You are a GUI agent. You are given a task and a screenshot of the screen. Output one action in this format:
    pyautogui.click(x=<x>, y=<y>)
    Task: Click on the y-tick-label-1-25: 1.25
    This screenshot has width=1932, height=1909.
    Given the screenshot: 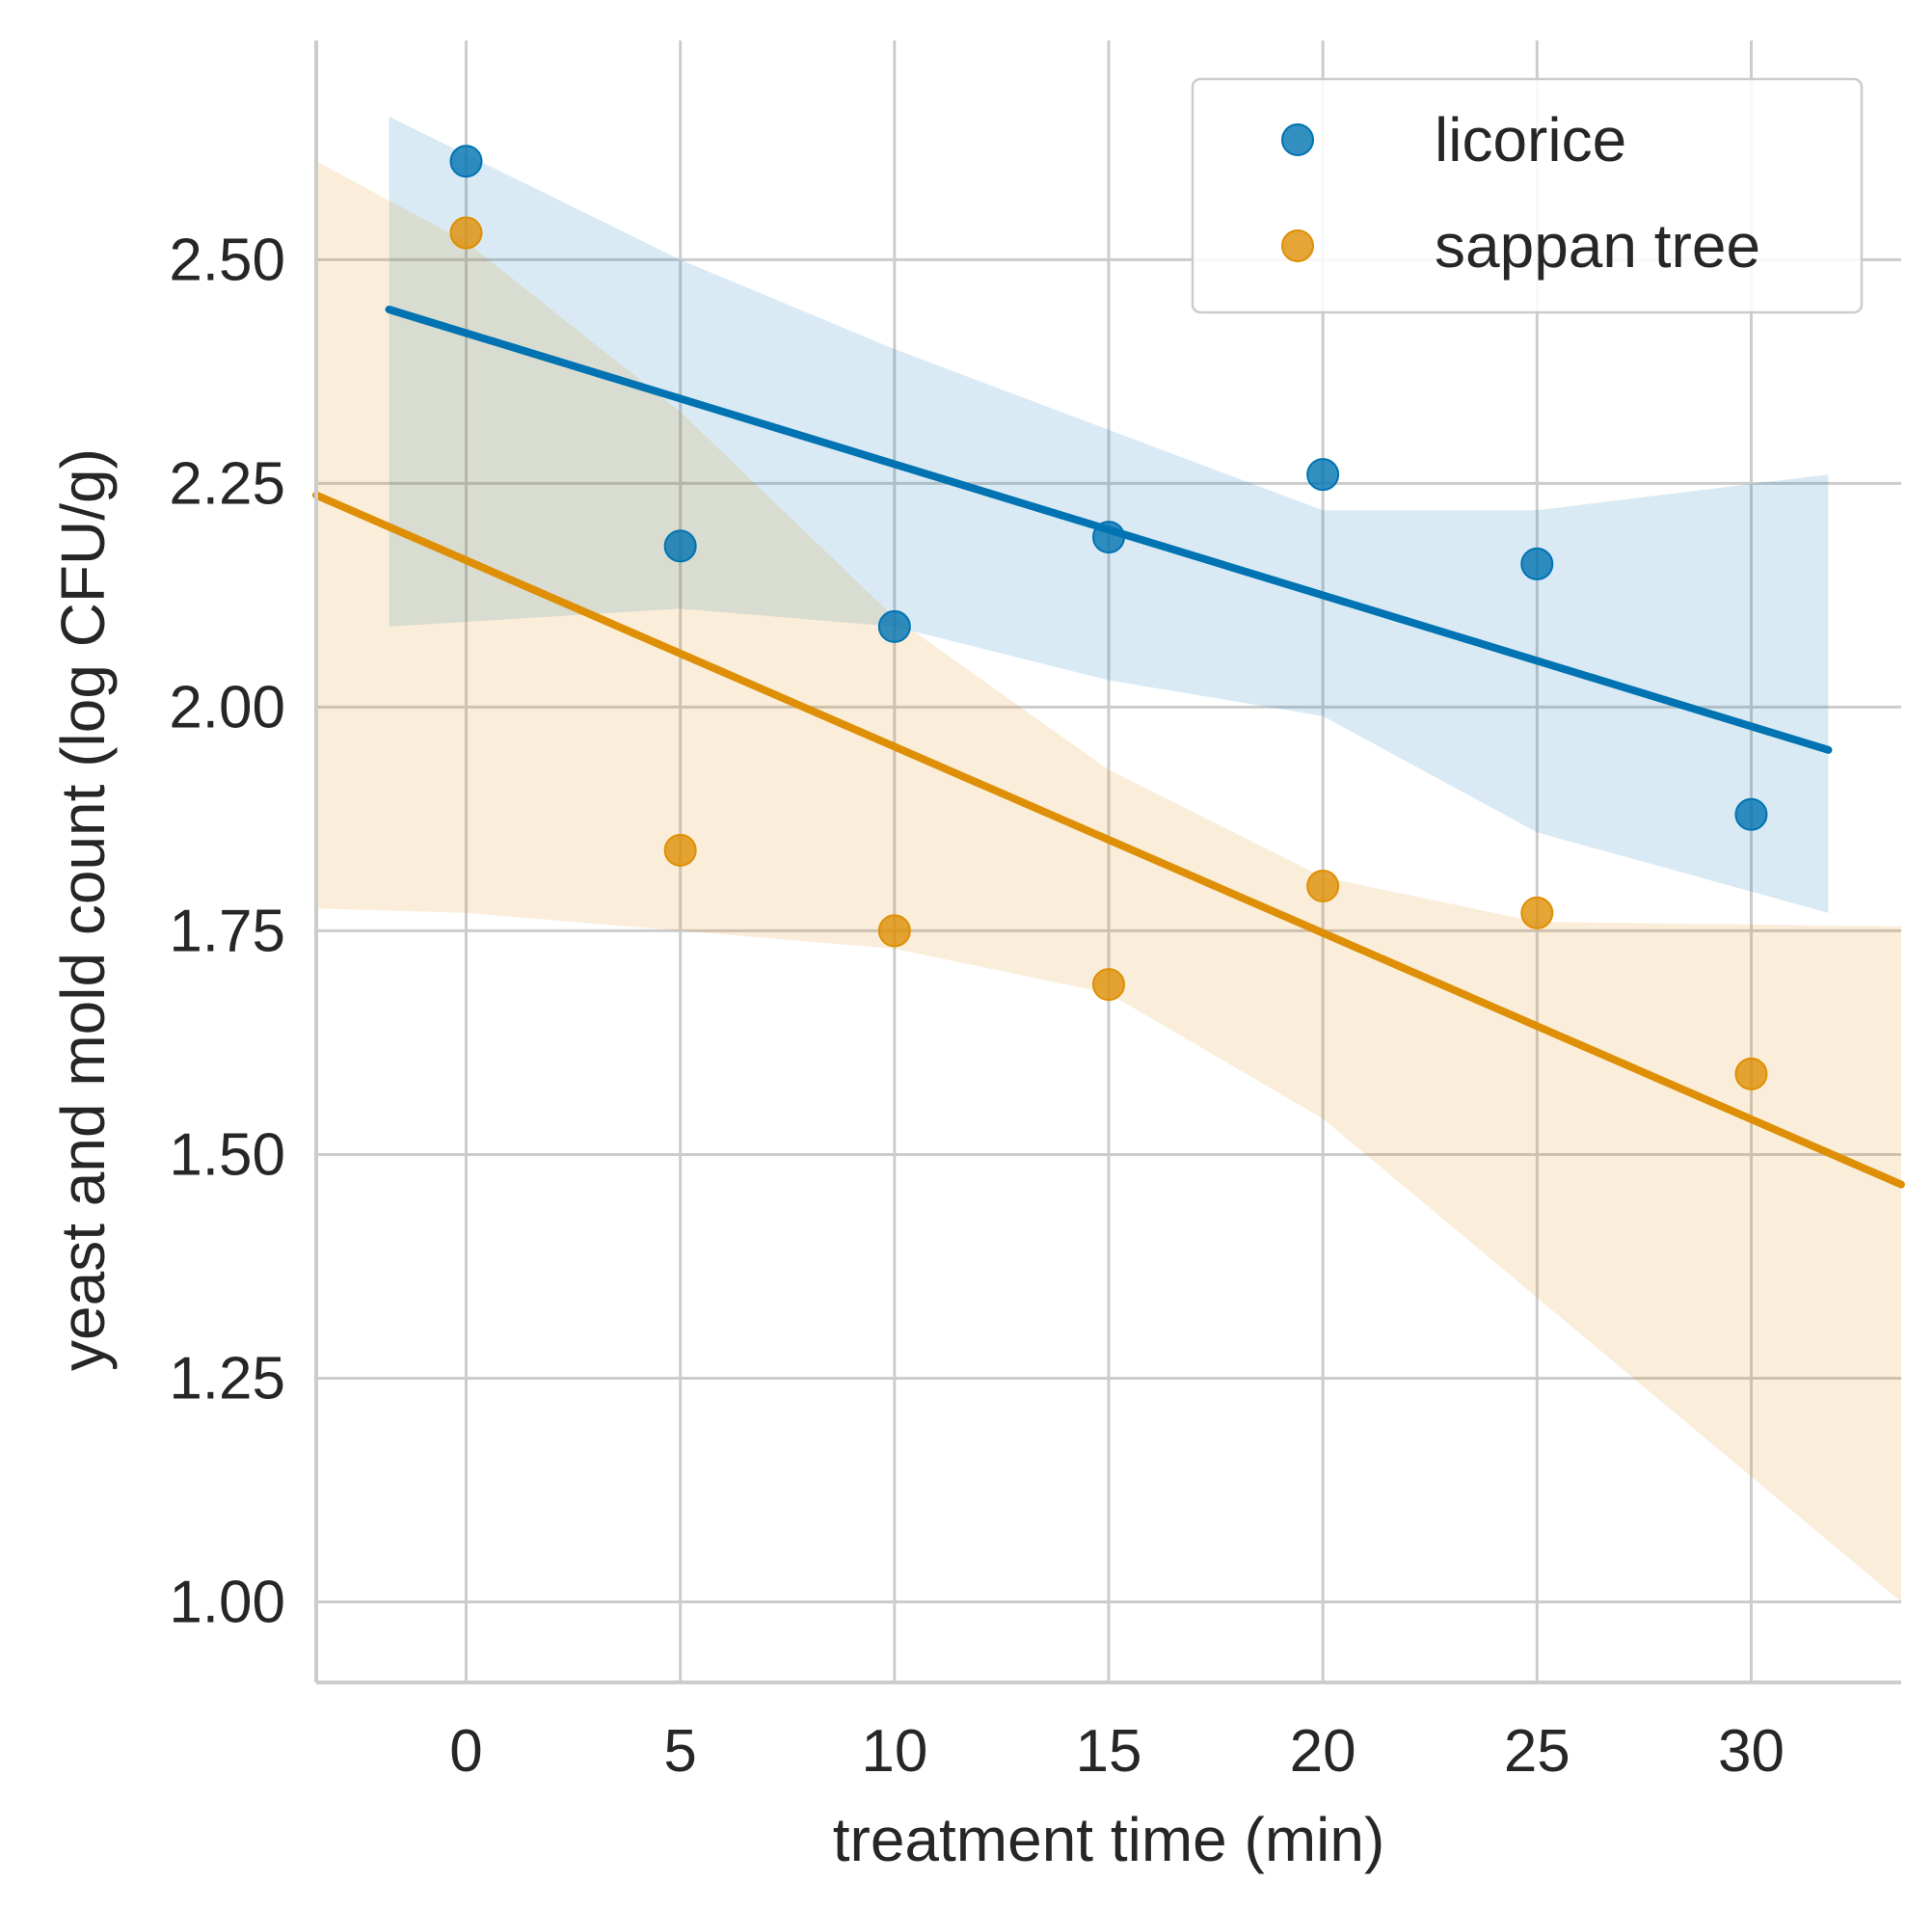 What is the action you would take?
    pyautogui.click(x=227, y=1379)
    